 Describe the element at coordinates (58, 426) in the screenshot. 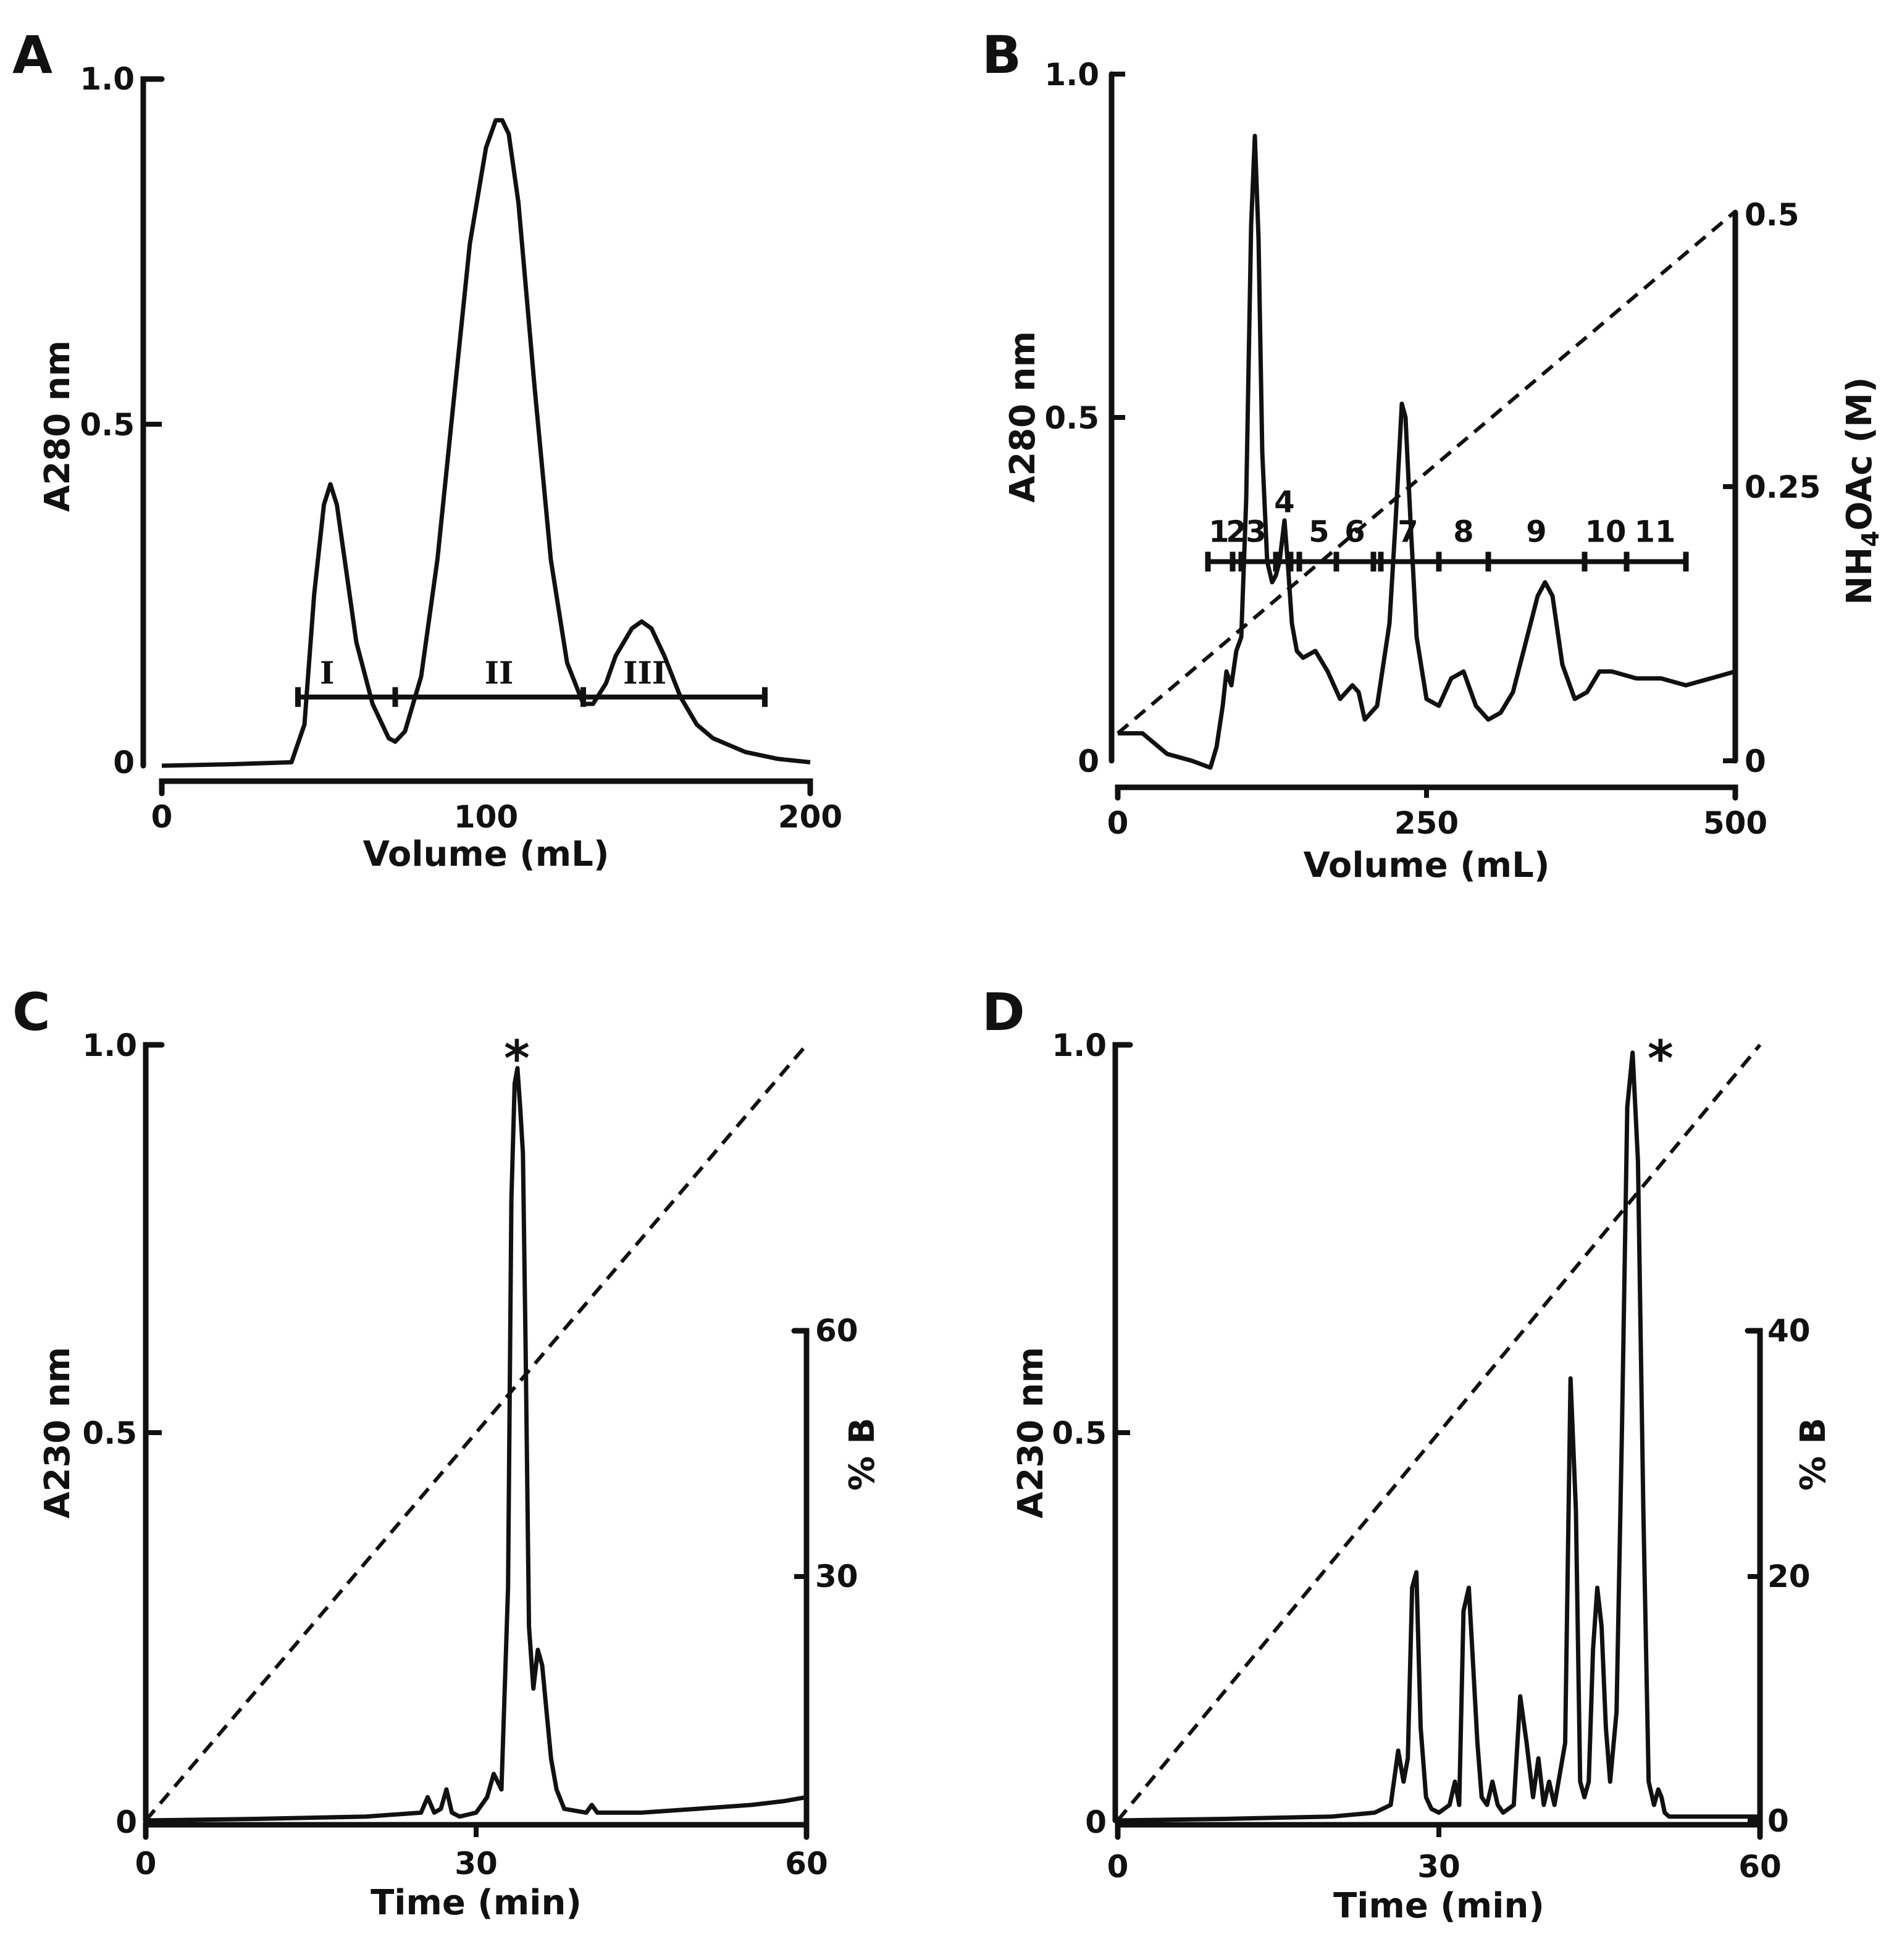

I see `panel-a-y-axis-title: A280 nm` at that location.